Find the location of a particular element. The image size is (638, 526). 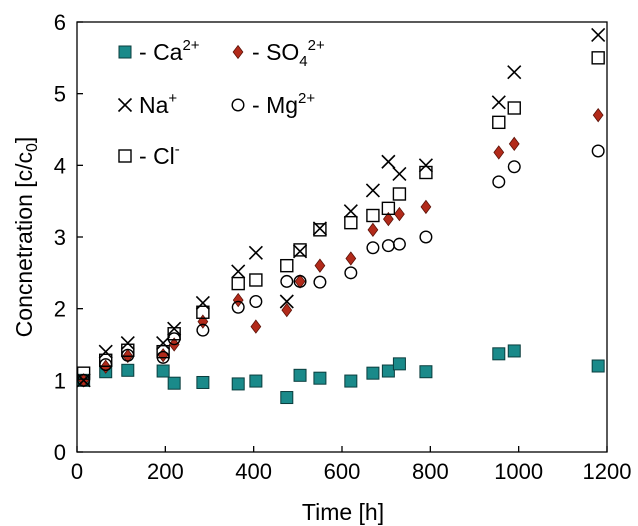

y-tick-label: 1 is located at coordinates (60, 380).